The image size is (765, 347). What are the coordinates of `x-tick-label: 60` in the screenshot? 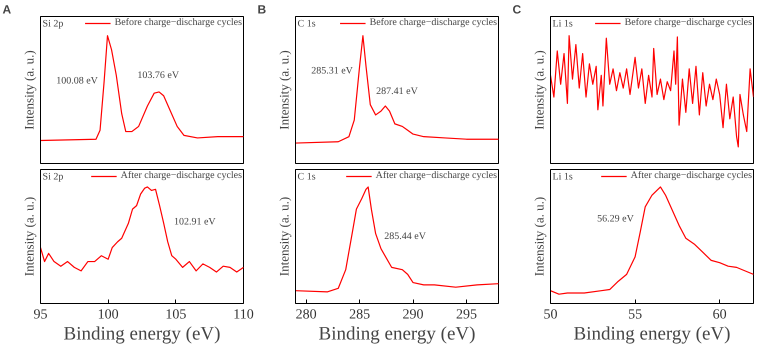 It's located at (719, 315).